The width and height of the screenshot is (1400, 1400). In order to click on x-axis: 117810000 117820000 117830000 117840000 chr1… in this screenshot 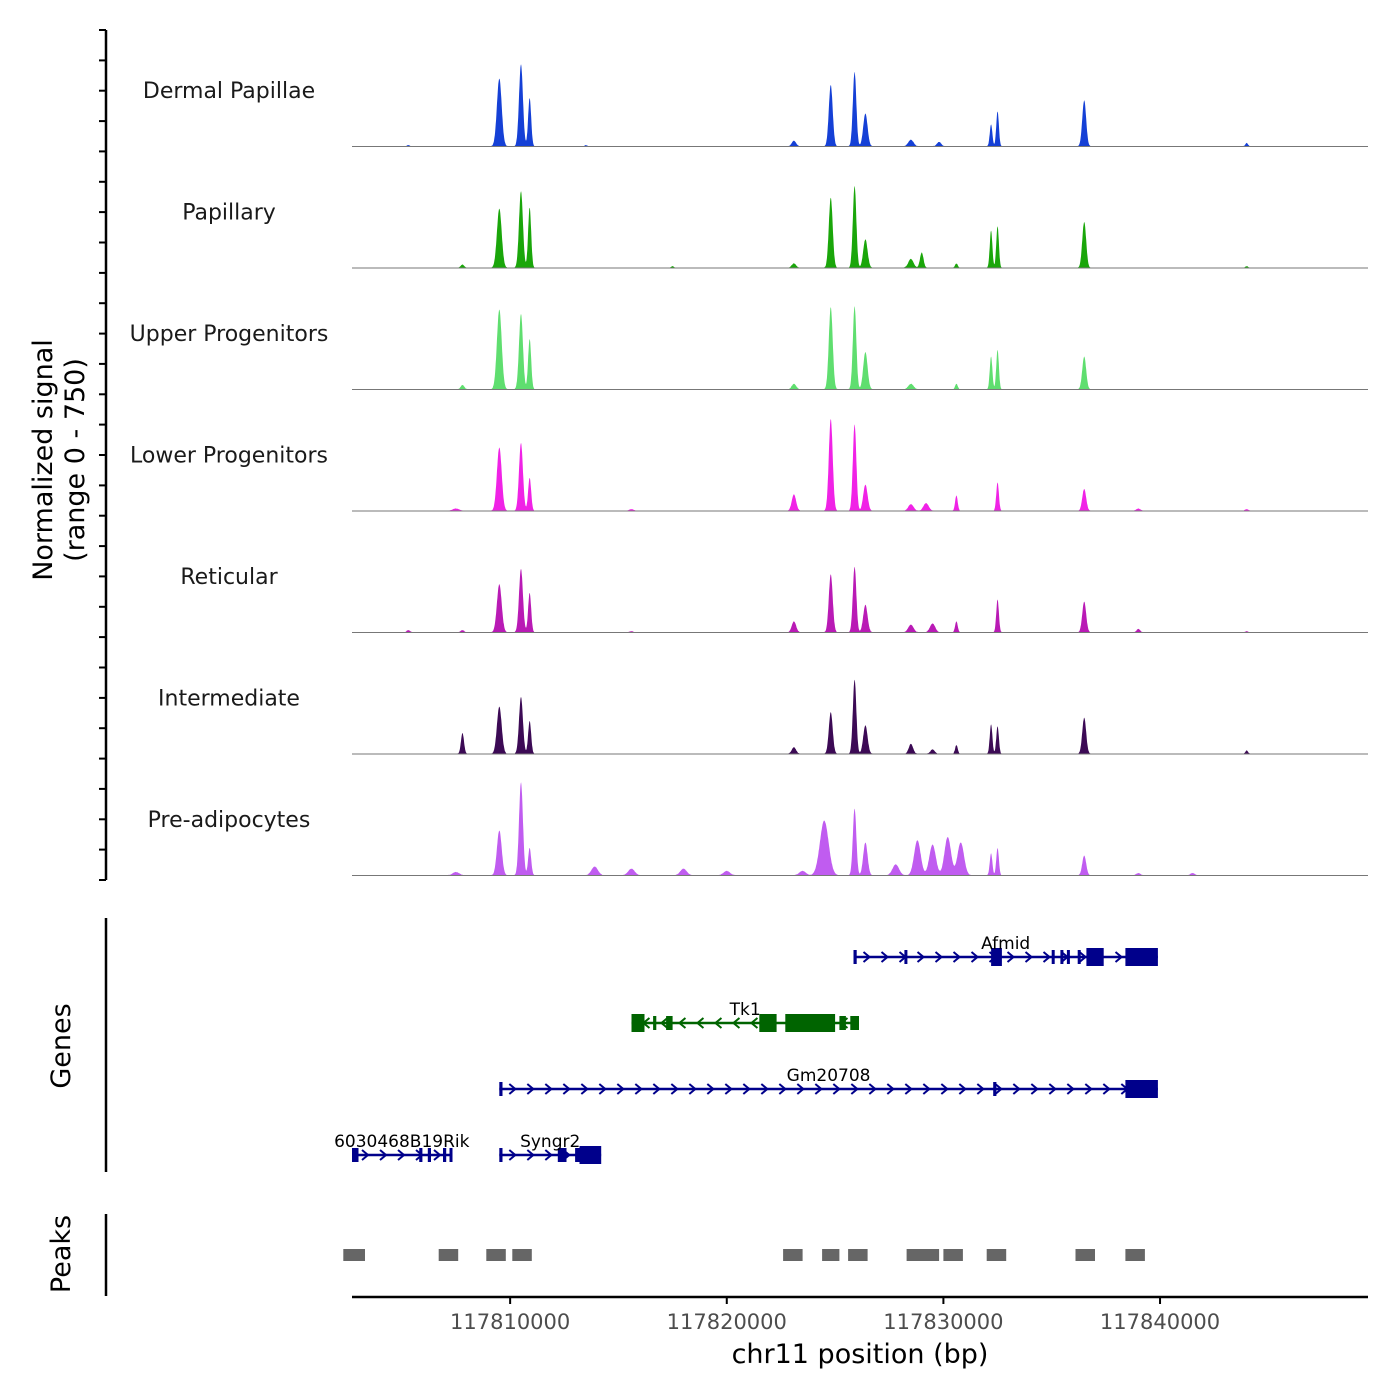, I will do `click(860, 1332)`.